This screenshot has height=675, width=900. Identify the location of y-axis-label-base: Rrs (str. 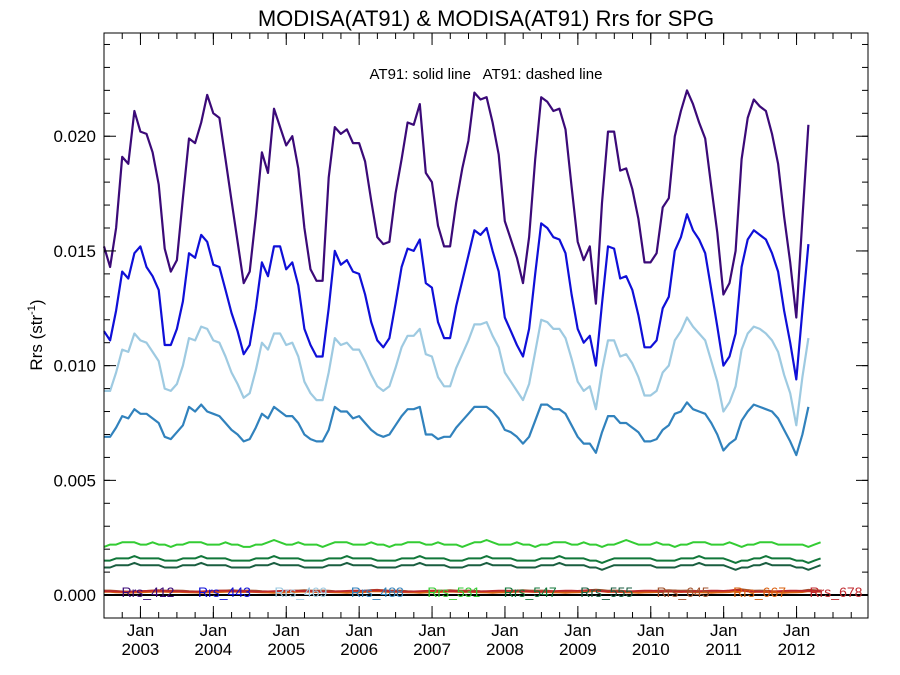
(36, 343).